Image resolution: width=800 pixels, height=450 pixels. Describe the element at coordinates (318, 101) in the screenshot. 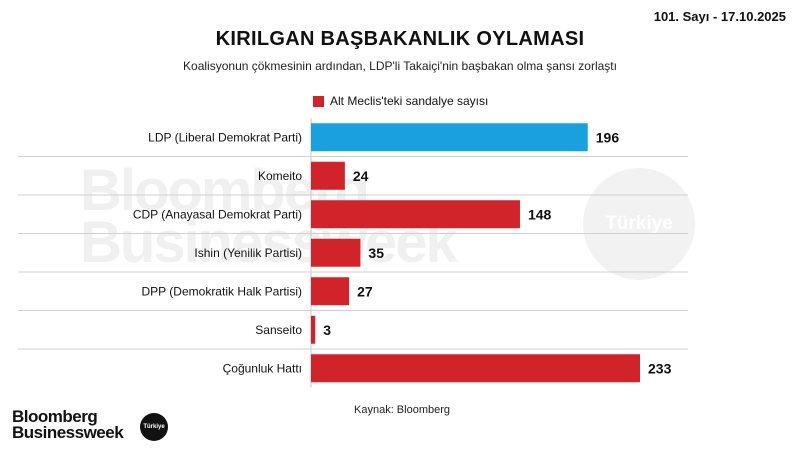

I see `legend-swatch` at that location.